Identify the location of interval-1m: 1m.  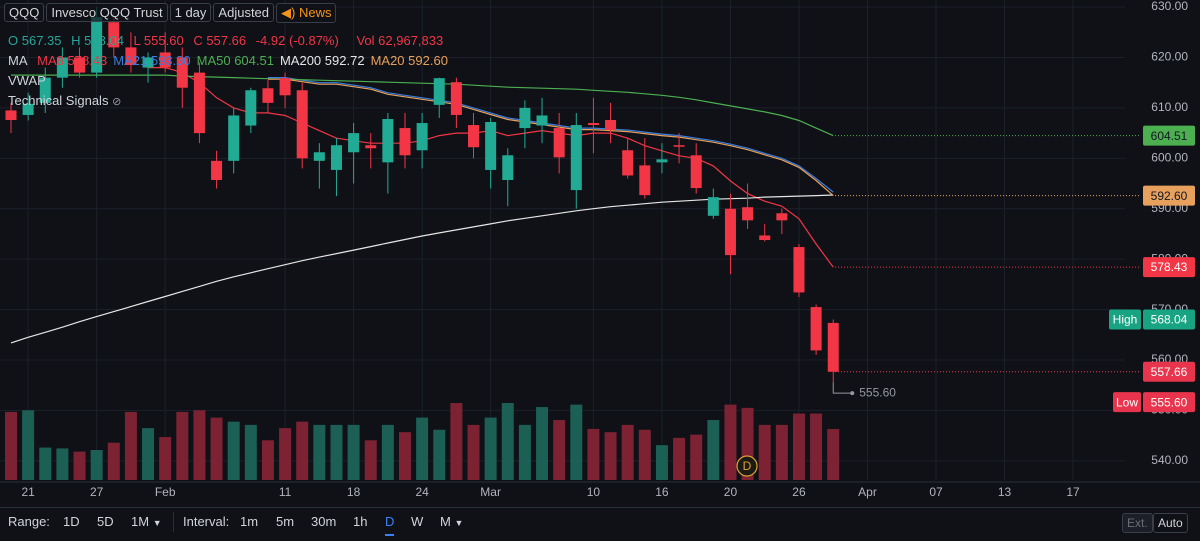
(249, 521).